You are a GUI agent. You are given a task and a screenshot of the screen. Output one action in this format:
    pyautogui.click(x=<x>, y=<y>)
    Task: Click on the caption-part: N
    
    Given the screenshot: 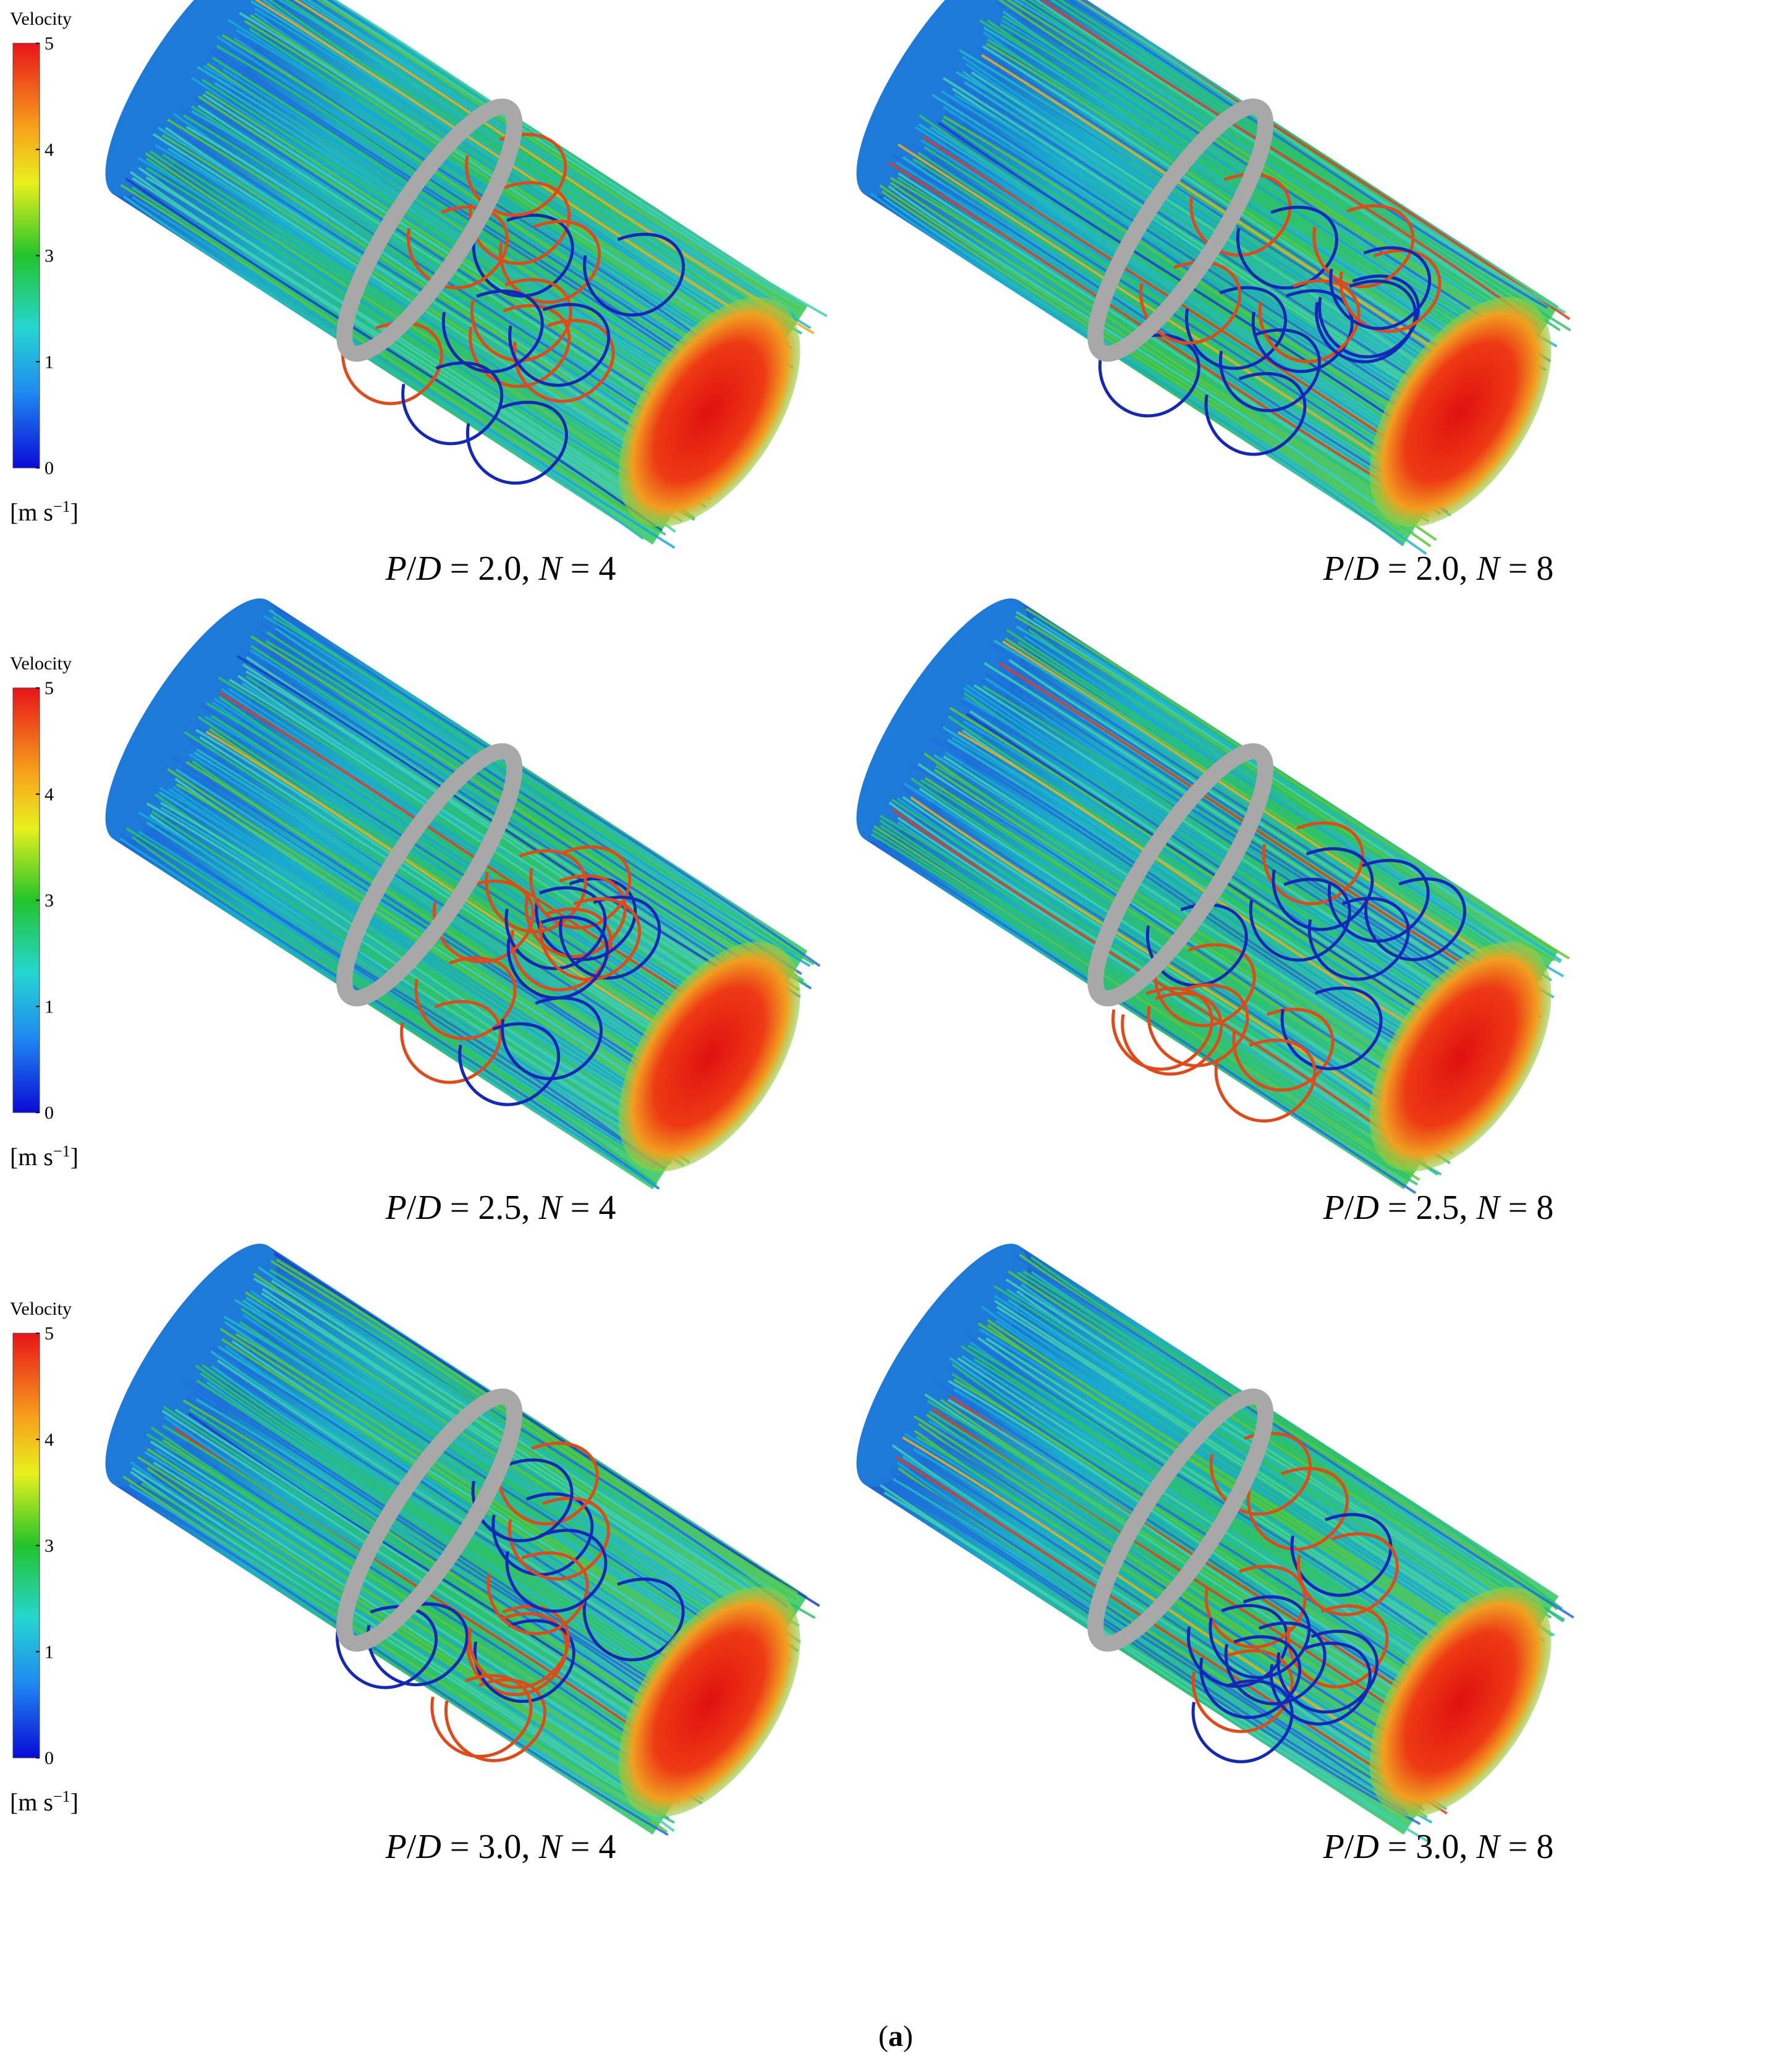 What is the action you would take?
    pyautogui.click(x=1488, y=1847)
    